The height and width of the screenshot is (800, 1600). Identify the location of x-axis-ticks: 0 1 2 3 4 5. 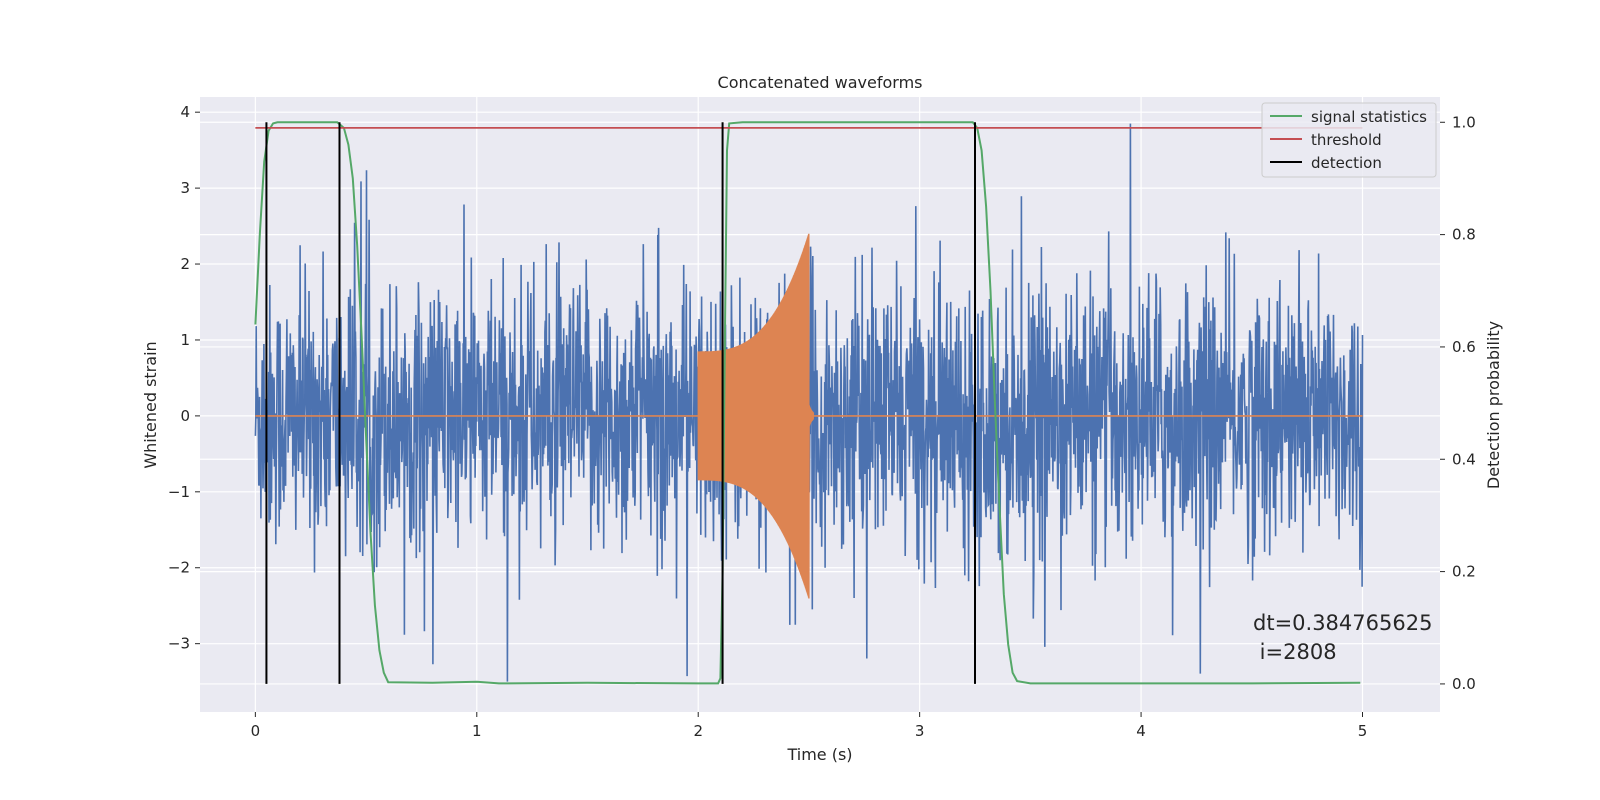
(809, 726).